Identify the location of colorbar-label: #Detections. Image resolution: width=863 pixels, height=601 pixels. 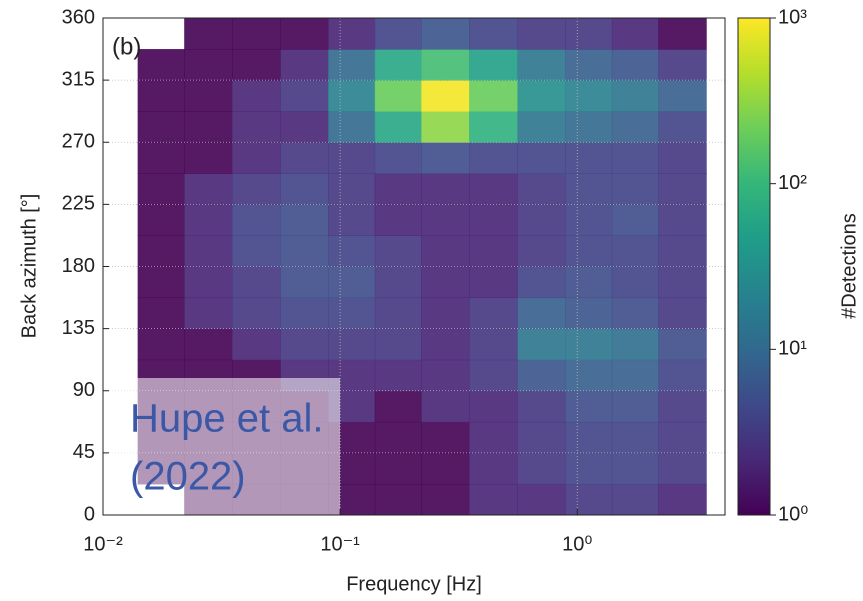
(849, 266).